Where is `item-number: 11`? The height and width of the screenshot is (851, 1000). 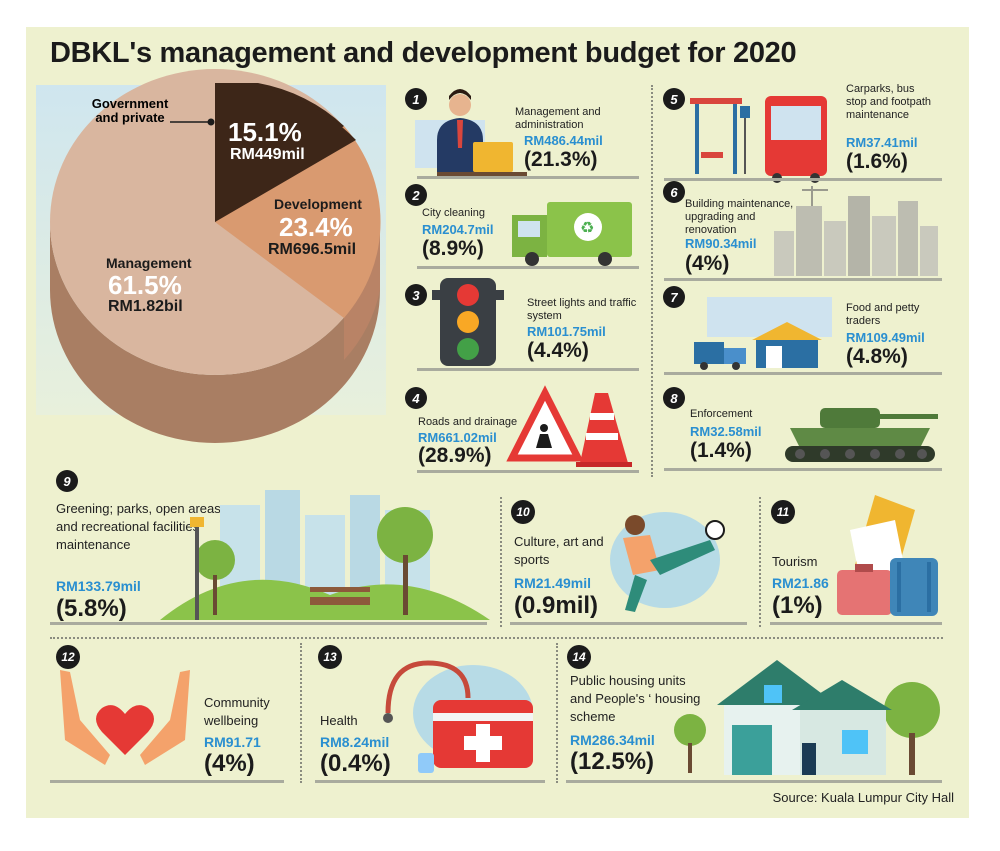 item-number: 11 is located at coordinates (783, 512).